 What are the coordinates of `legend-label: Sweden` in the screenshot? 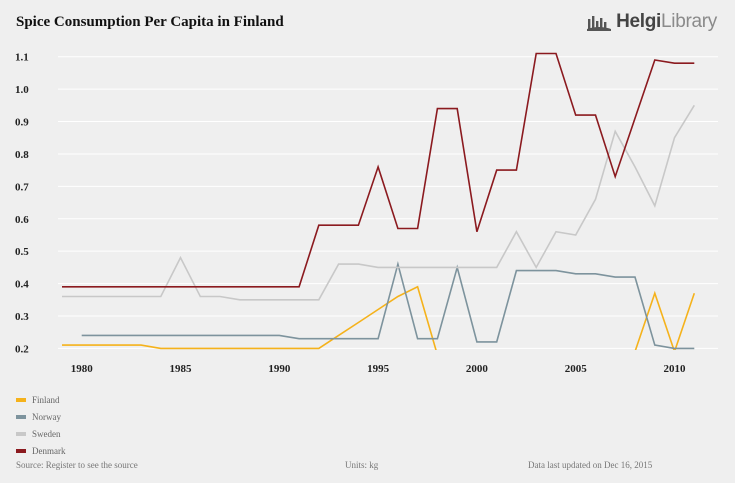 It's located at (46, 433).